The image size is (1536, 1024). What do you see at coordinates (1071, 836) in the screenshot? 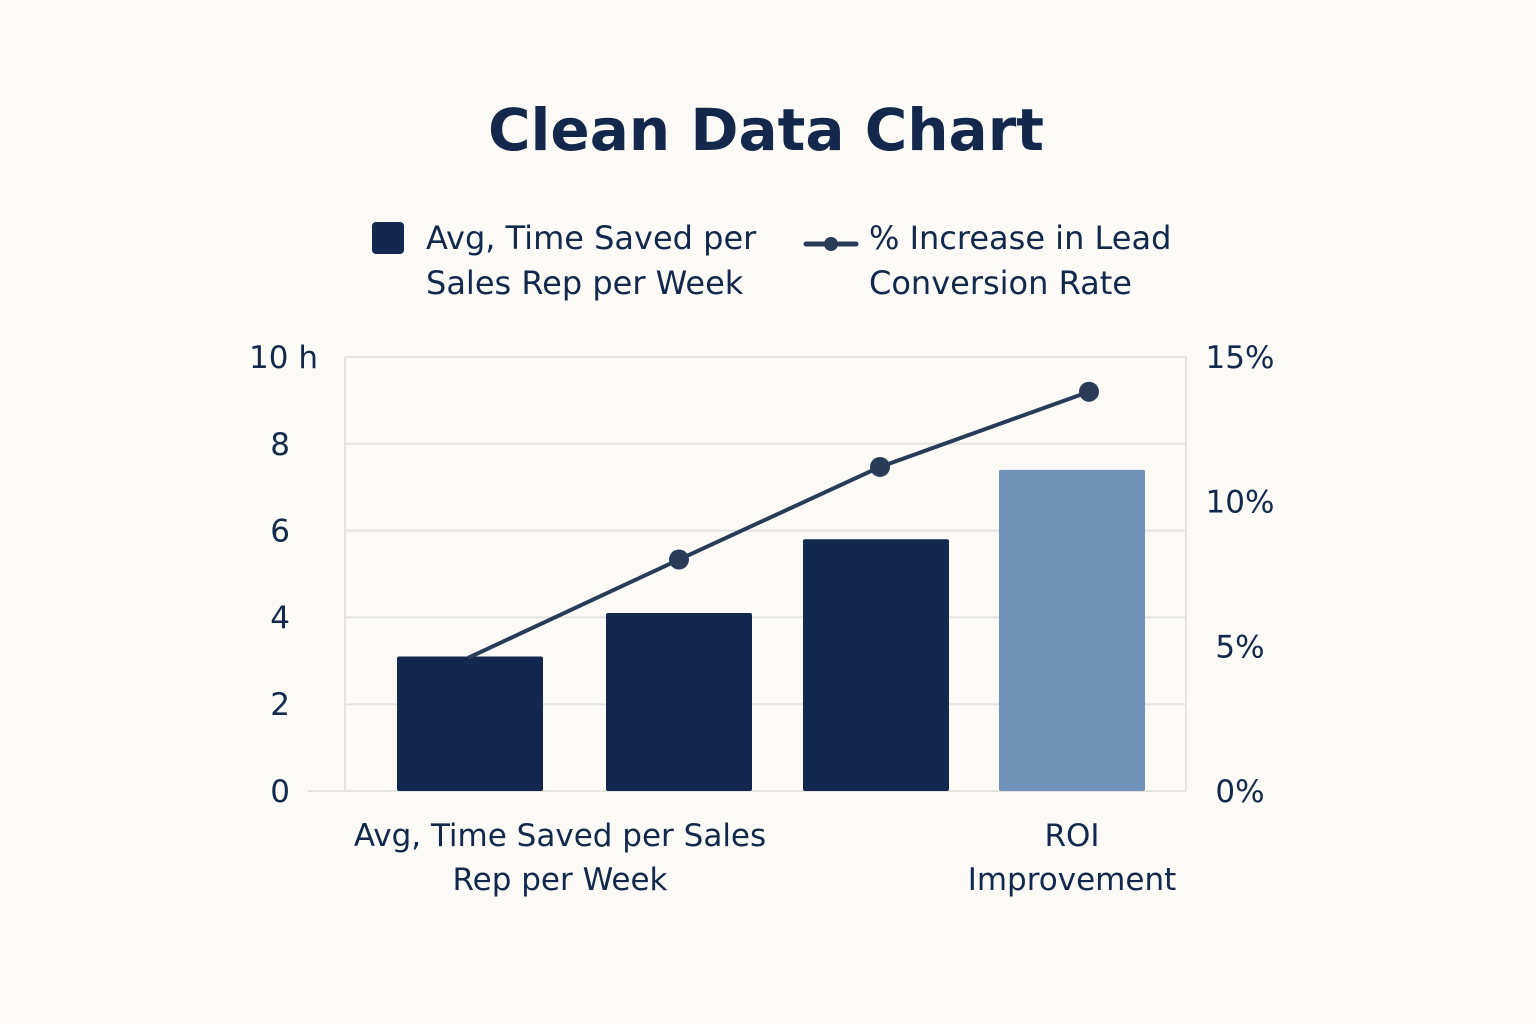
I see `x-category-label-4: ROI` at bounding box center [1071, 836].